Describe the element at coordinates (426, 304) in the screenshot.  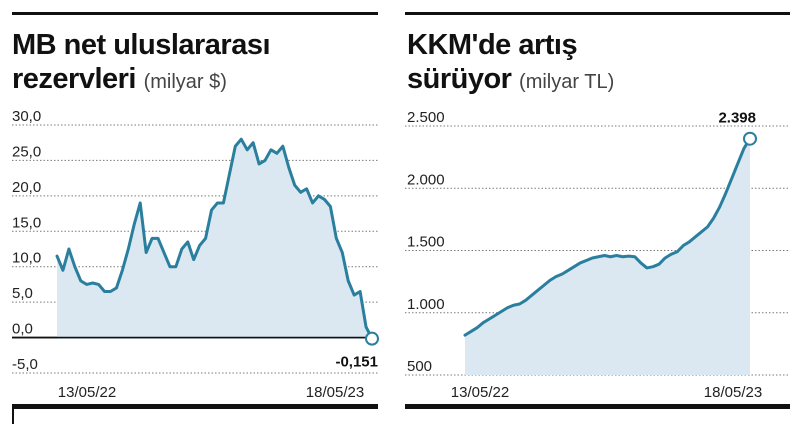
I see `y-tick-label: 1.000` at that location.